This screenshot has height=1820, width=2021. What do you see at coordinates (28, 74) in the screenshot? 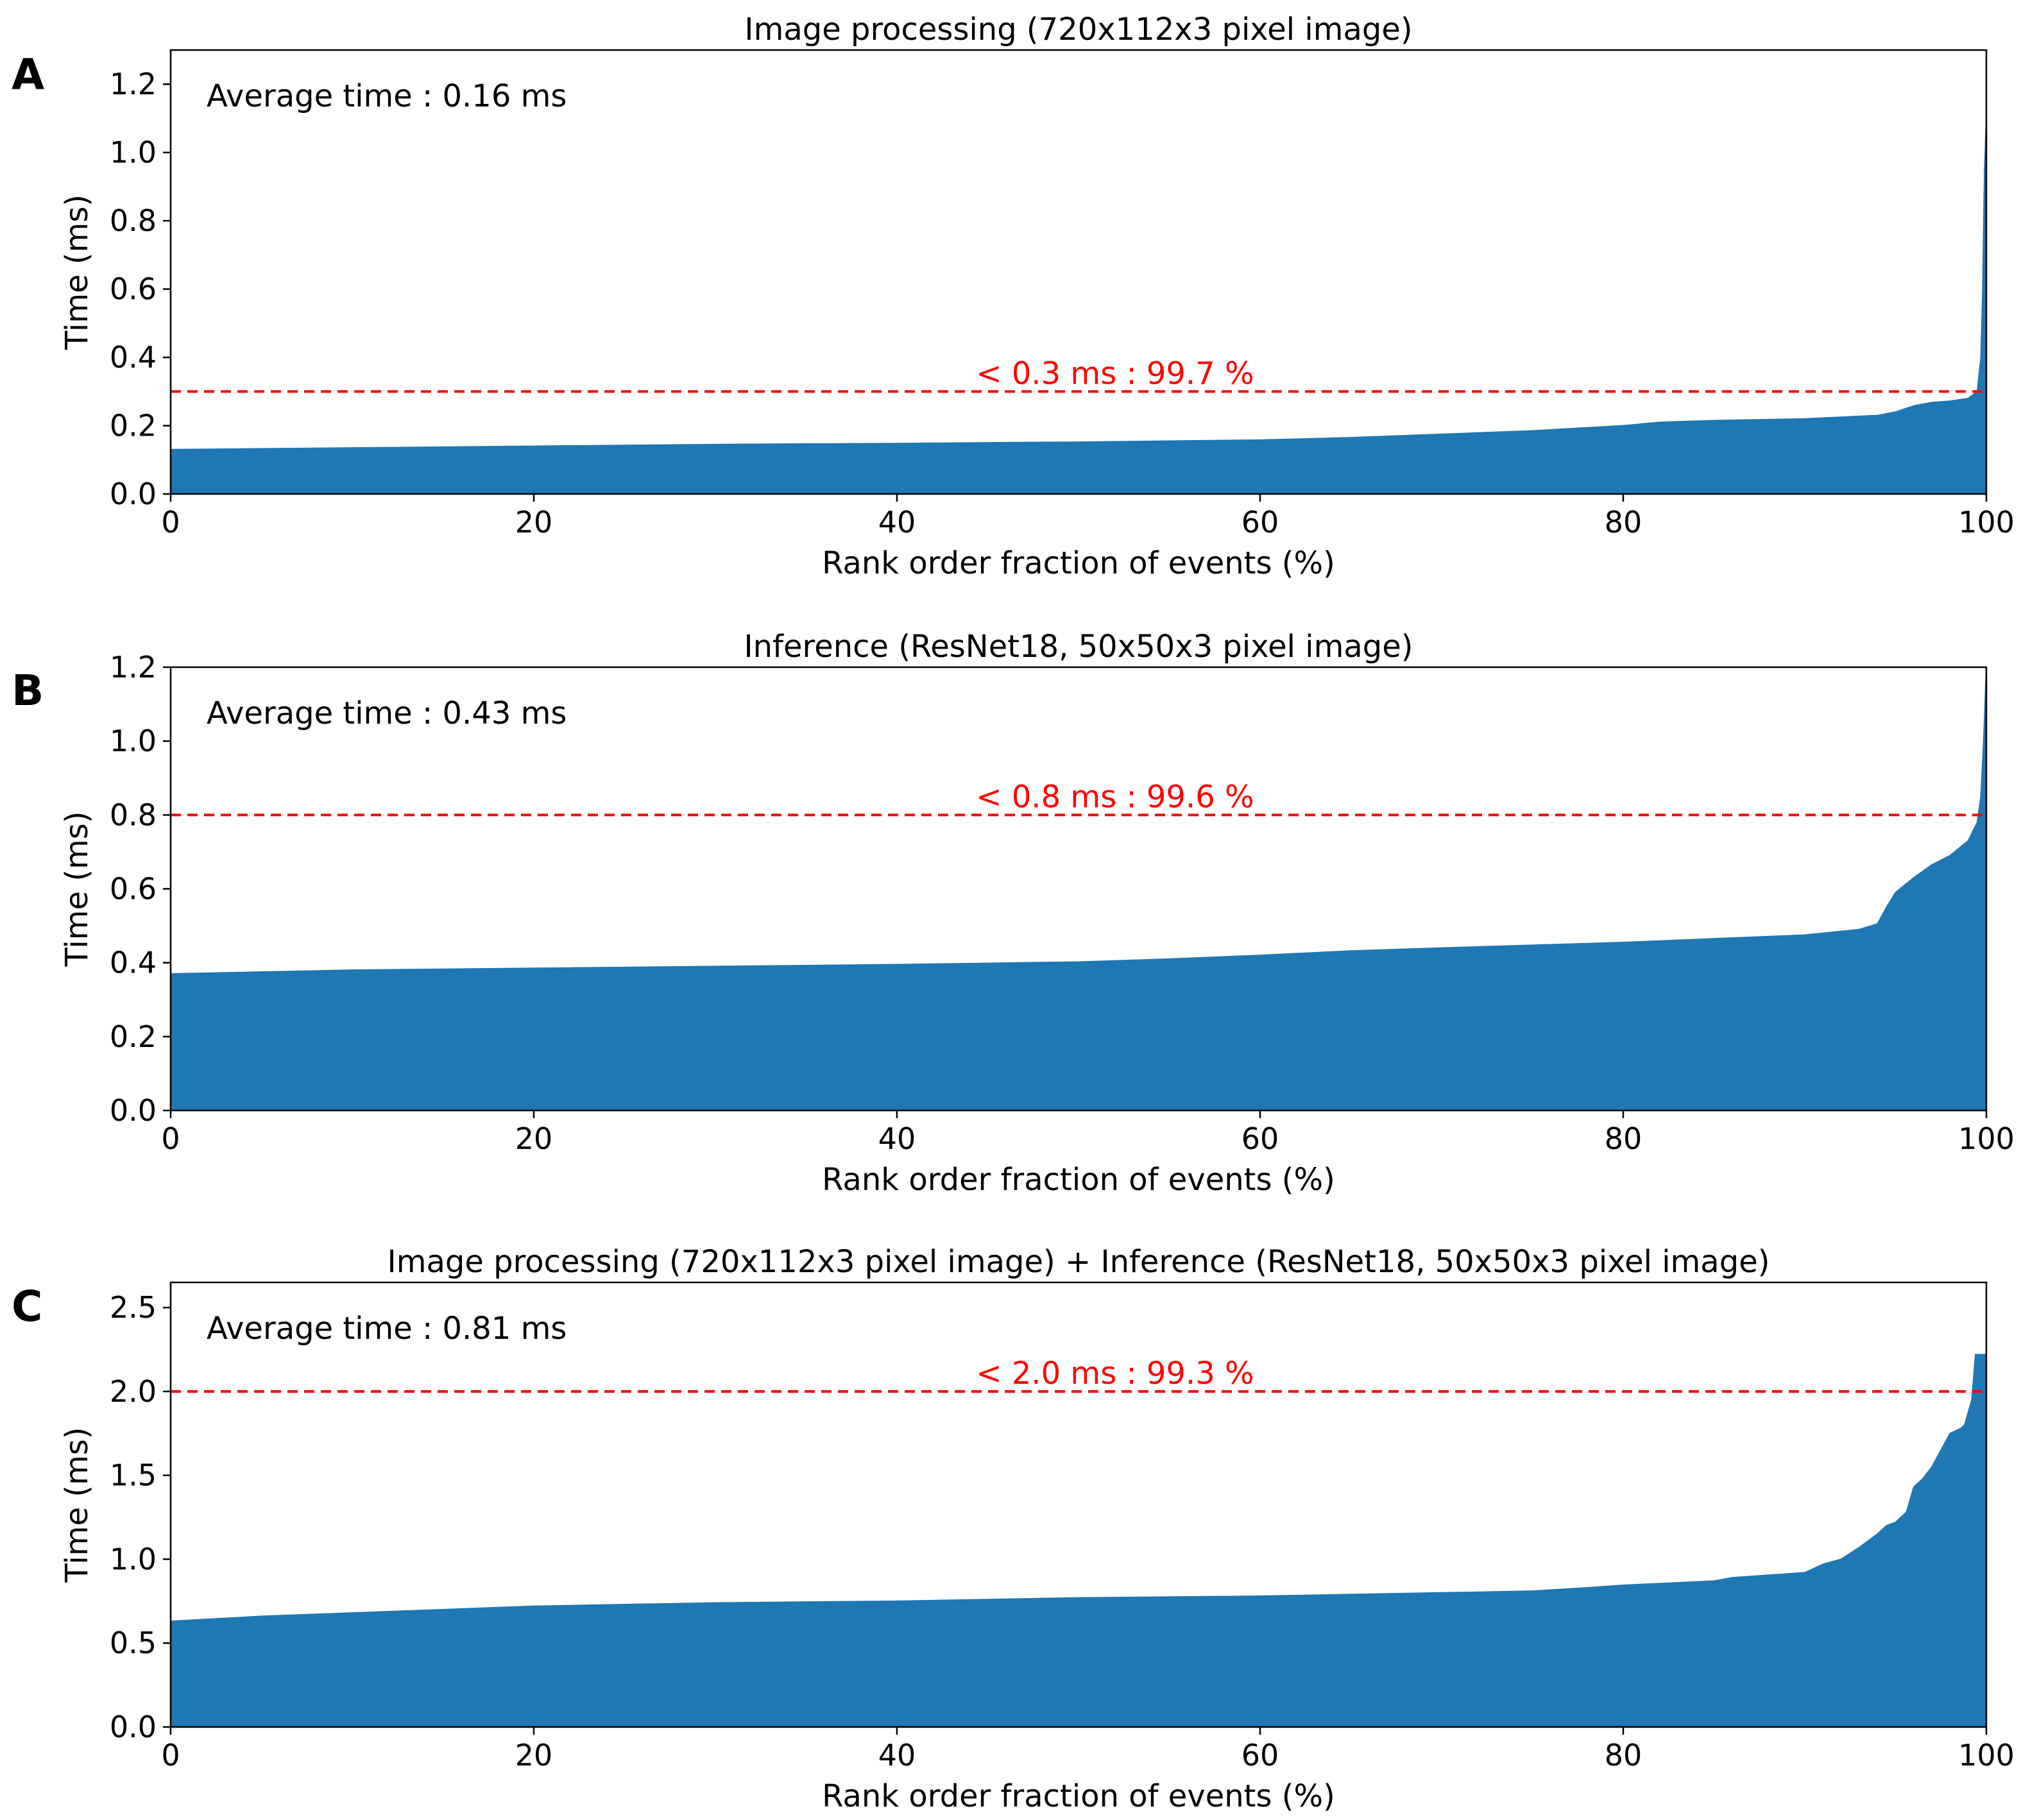
I see `panel-letter: A` at bounding box center [28, 74].